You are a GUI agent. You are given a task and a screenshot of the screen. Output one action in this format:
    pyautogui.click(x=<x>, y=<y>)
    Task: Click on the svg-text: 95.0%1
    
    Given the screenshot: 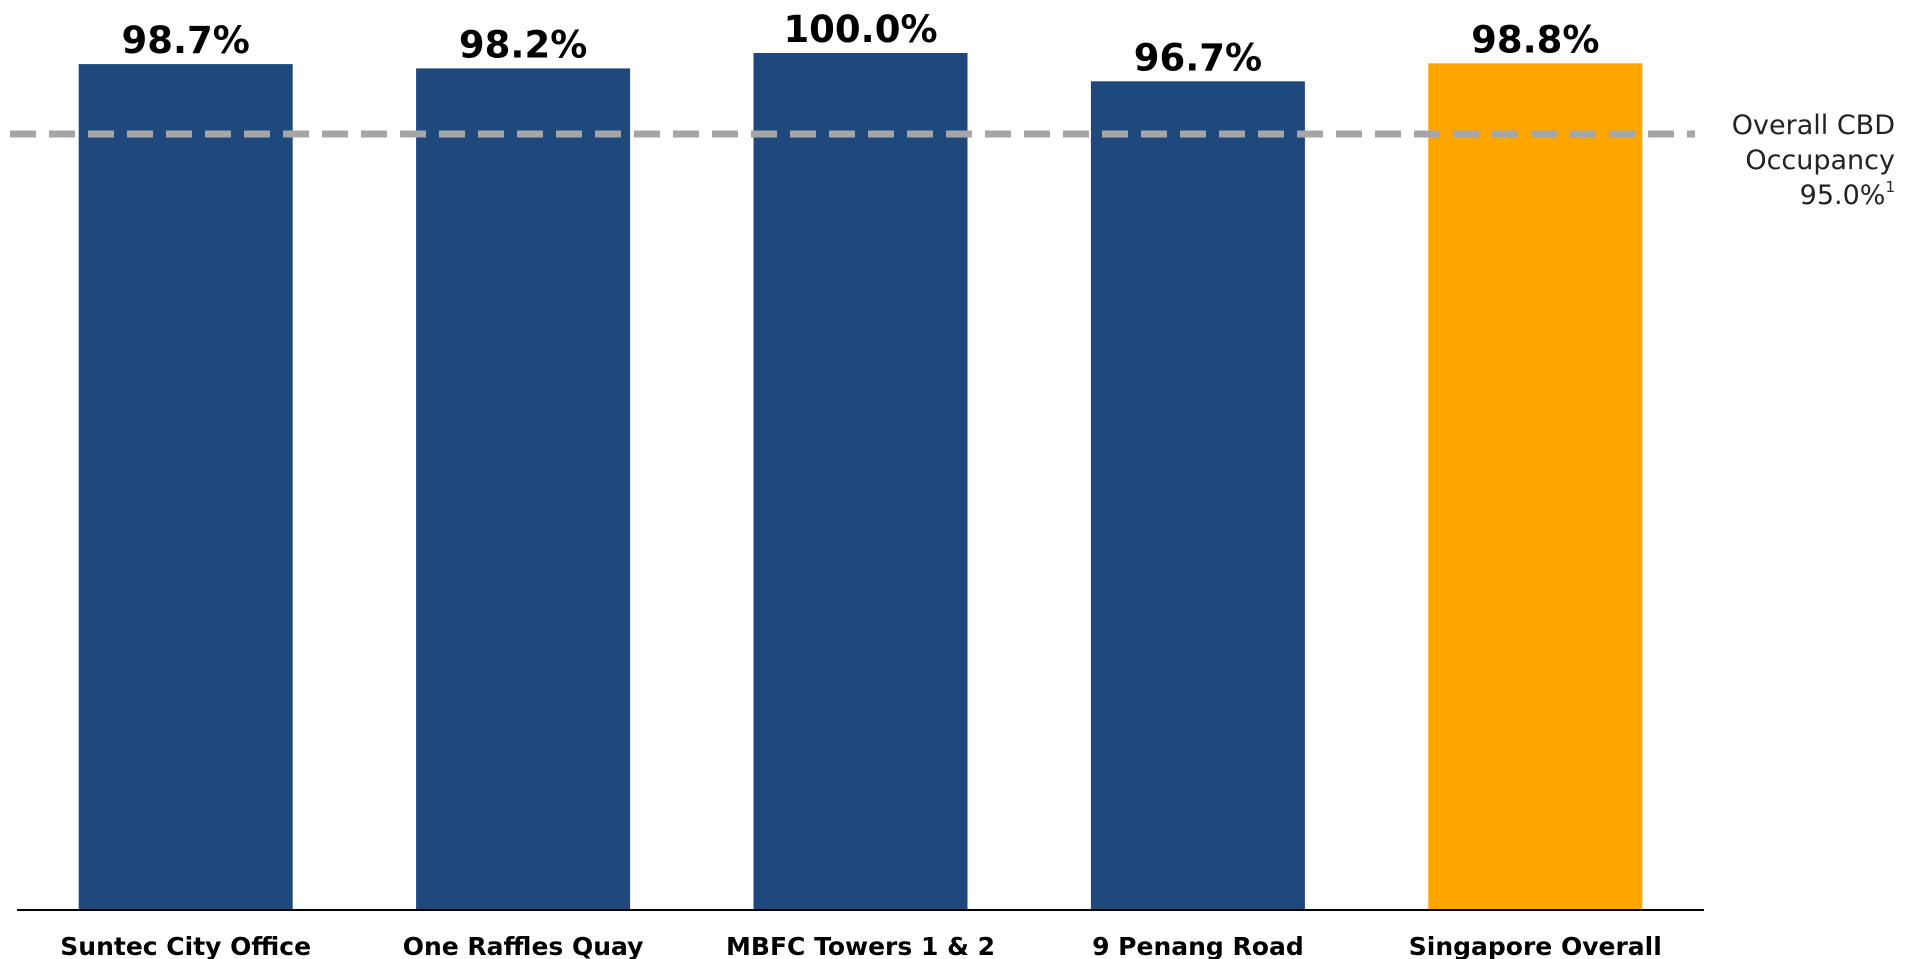 What is the action you would take?
    pyautogui.click(x=1847, y=194)
    